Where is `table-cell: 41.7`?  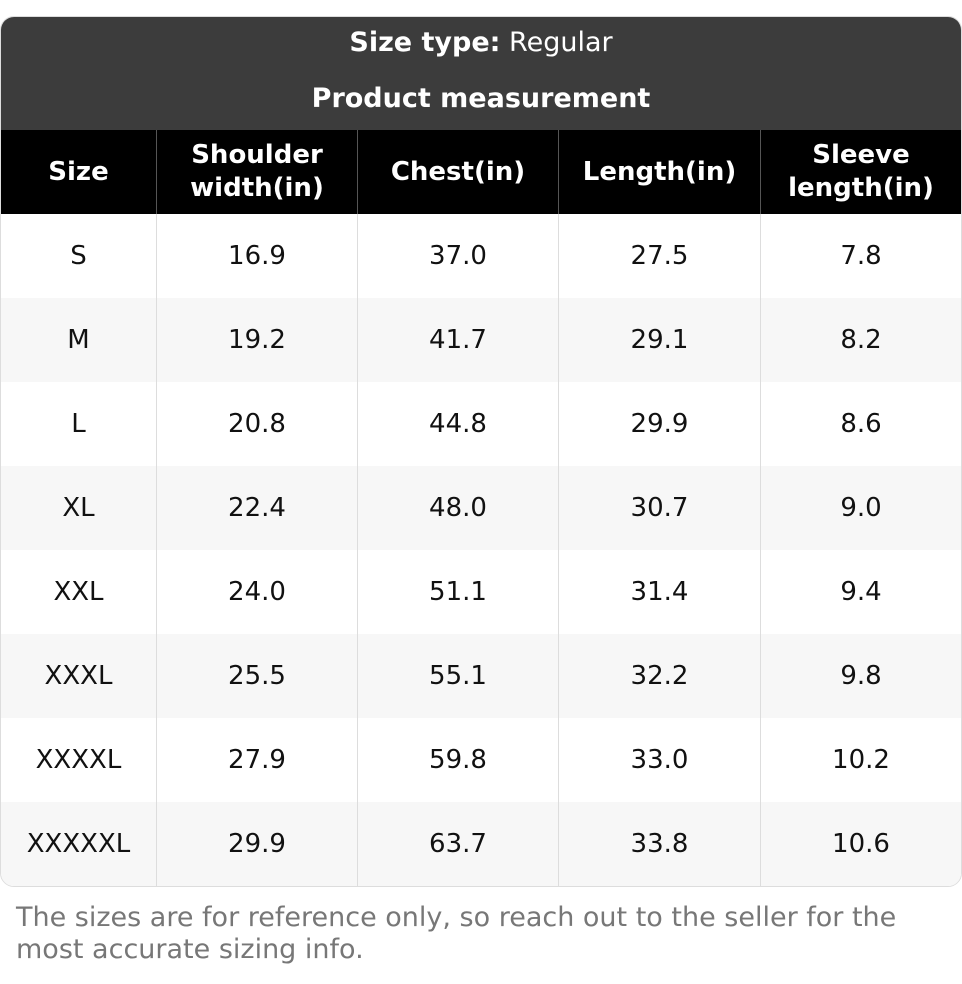
table-cell: 41.7 is located at coordinates (457, 340).